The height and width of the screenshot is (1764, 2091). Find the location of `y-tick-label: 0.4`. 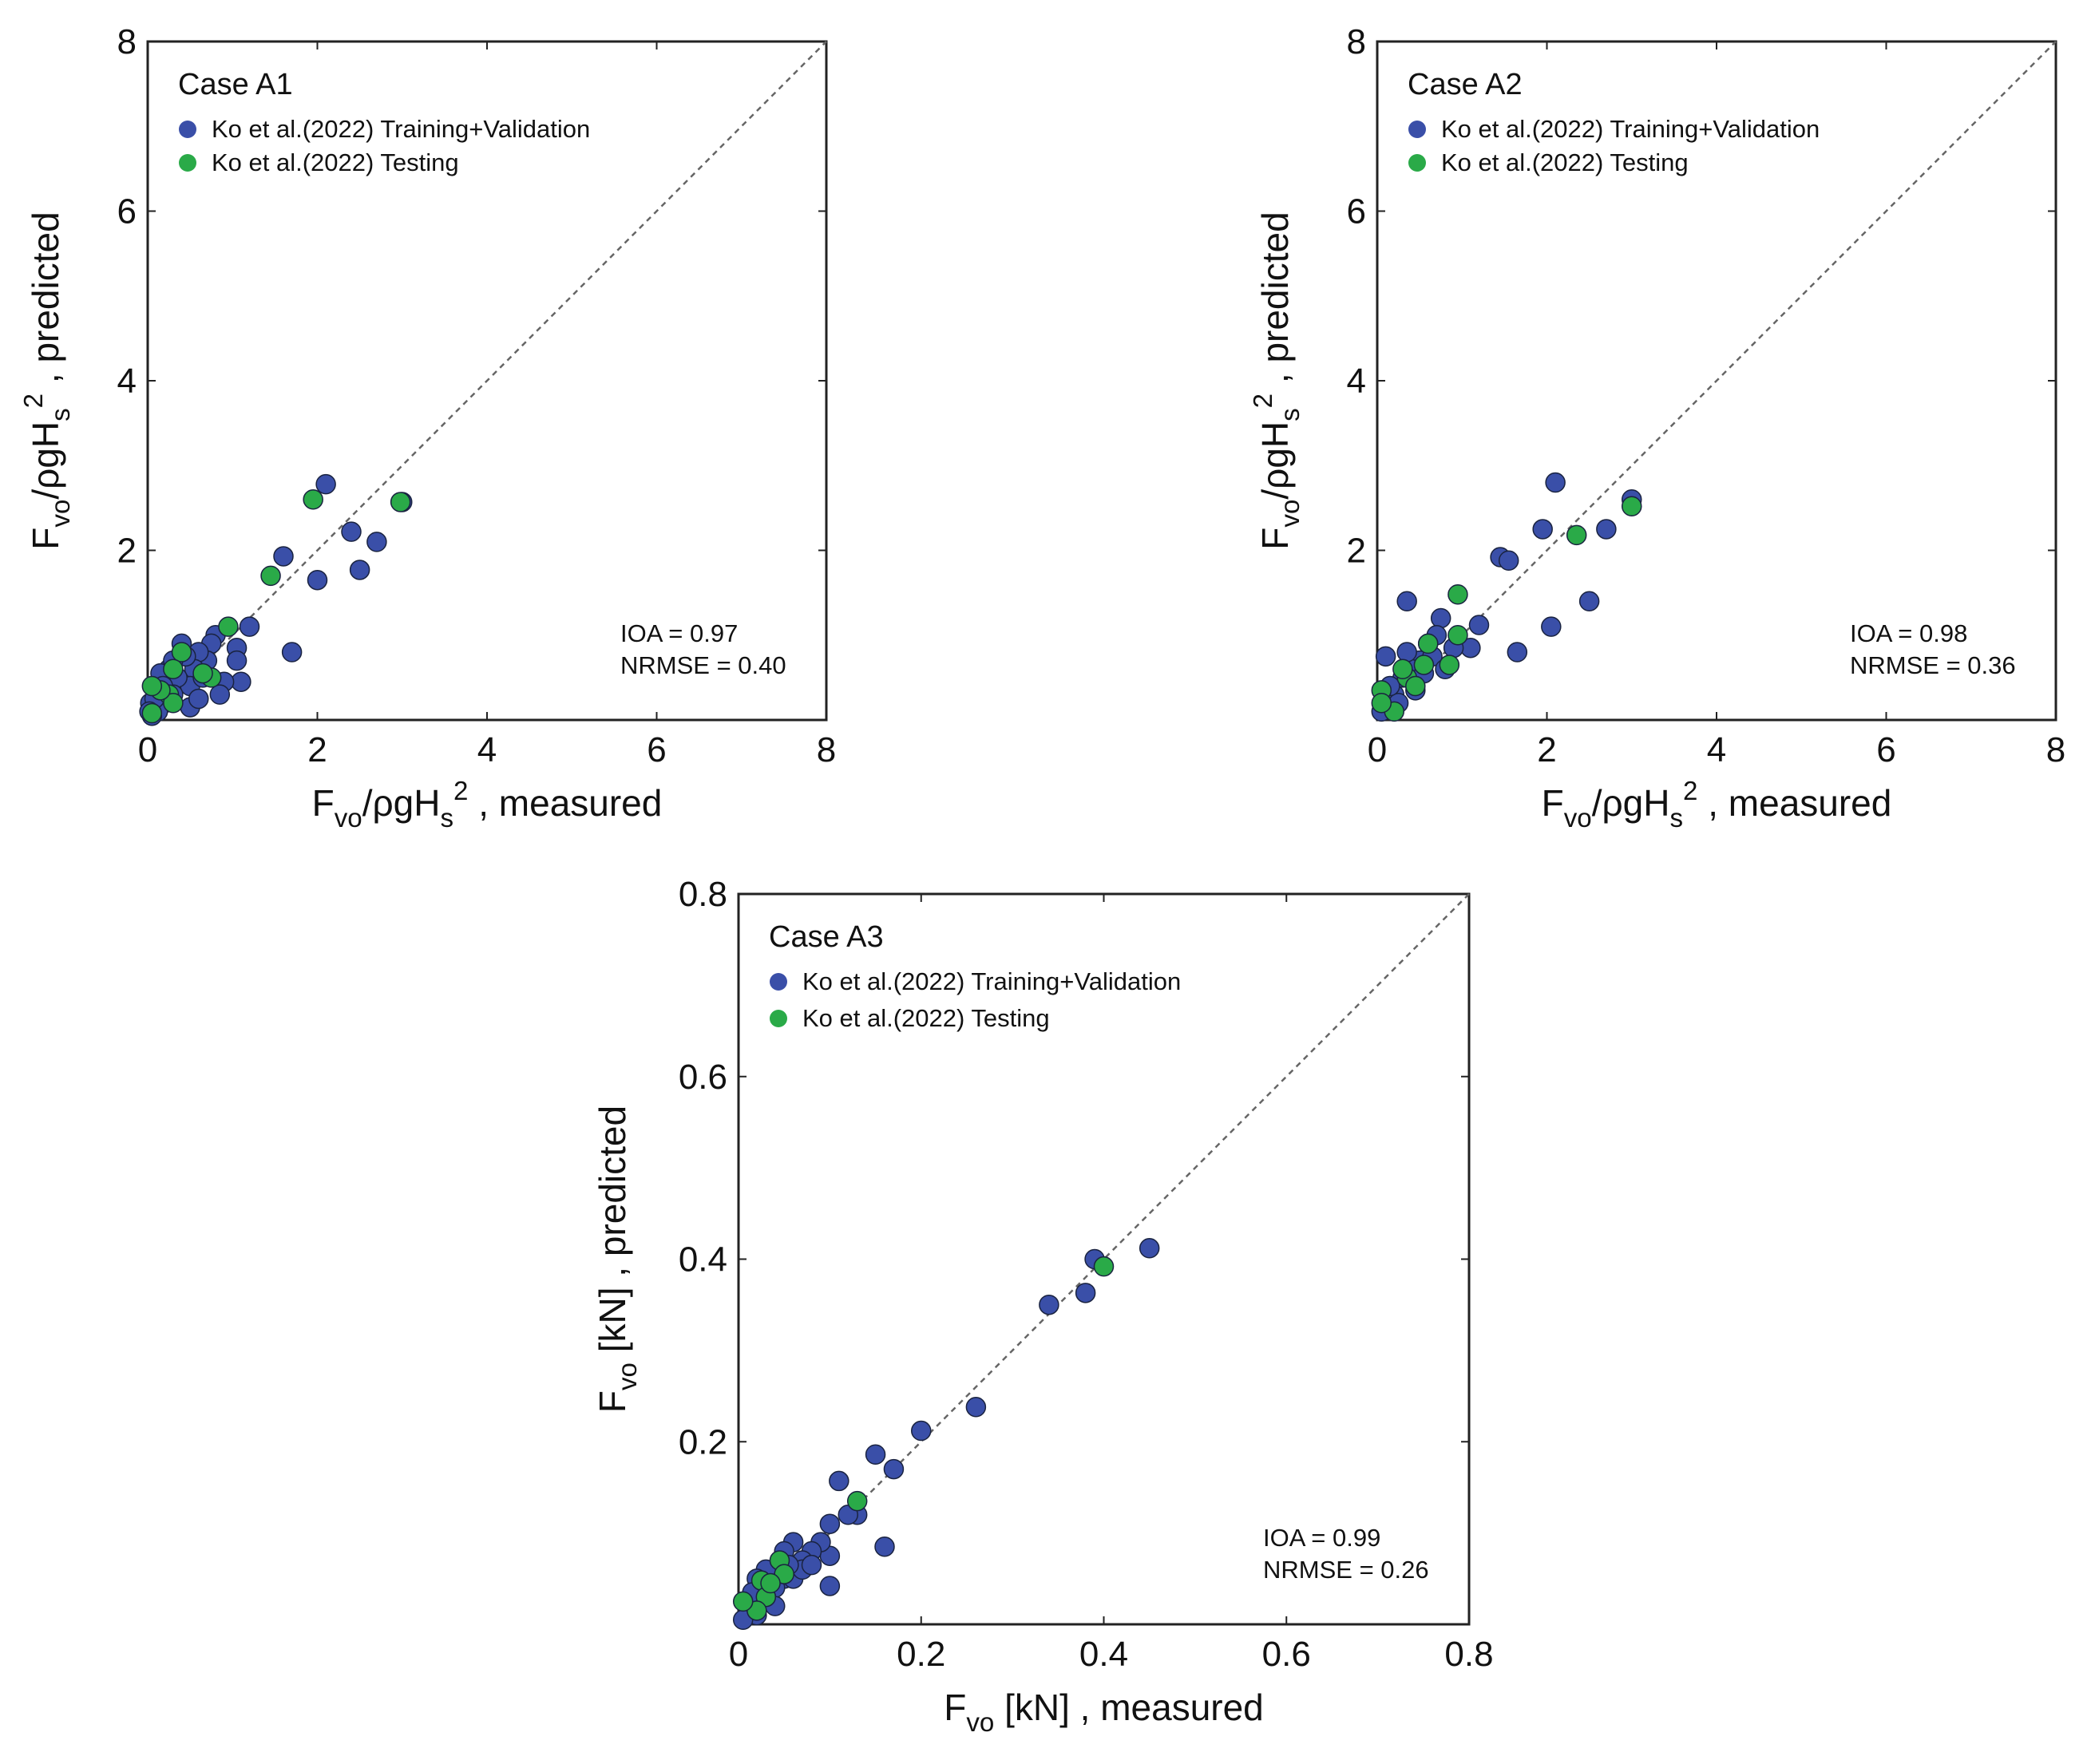

y-tick-label: 0.4 is located at coordinates (703, 1259).